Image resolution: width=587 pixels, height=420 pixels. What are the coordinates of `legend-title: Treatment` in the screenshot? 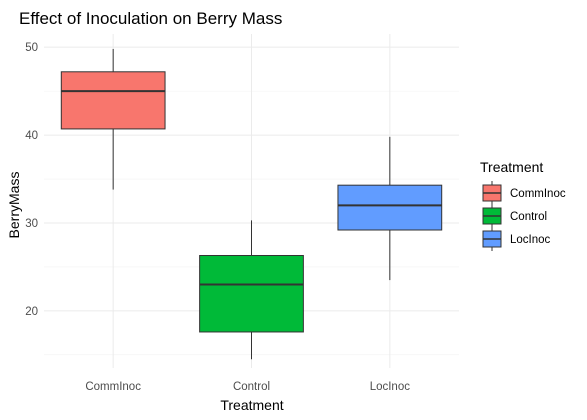 It's located at (511, 167).